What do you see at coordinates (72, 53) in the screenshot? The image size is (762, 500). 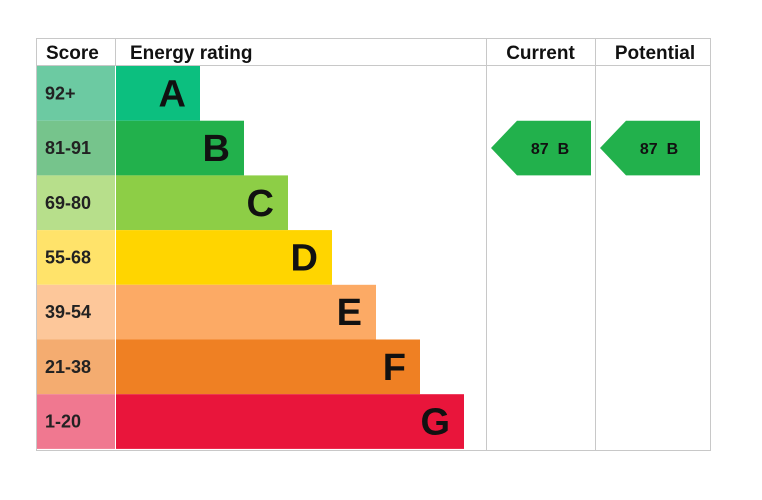 I see `header-score: Score` at bounding box center [72, 53].